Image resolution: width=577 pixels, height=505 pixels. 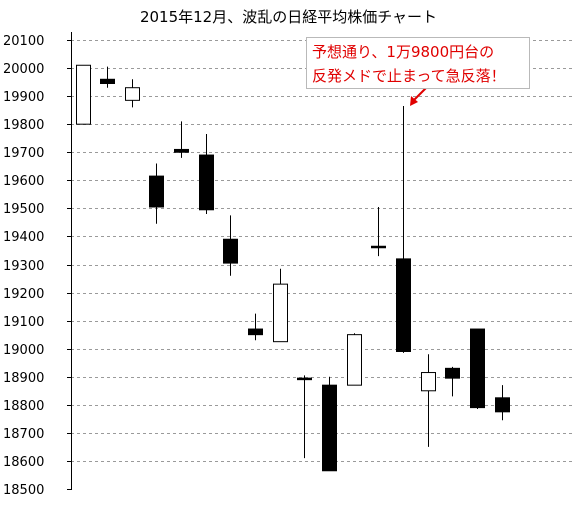 What do you see at coordinates (409, 76) in the screenshot?
I see `annotation-line-2: 反発メドで止まって急反落！` at bounding box center [409, 76].